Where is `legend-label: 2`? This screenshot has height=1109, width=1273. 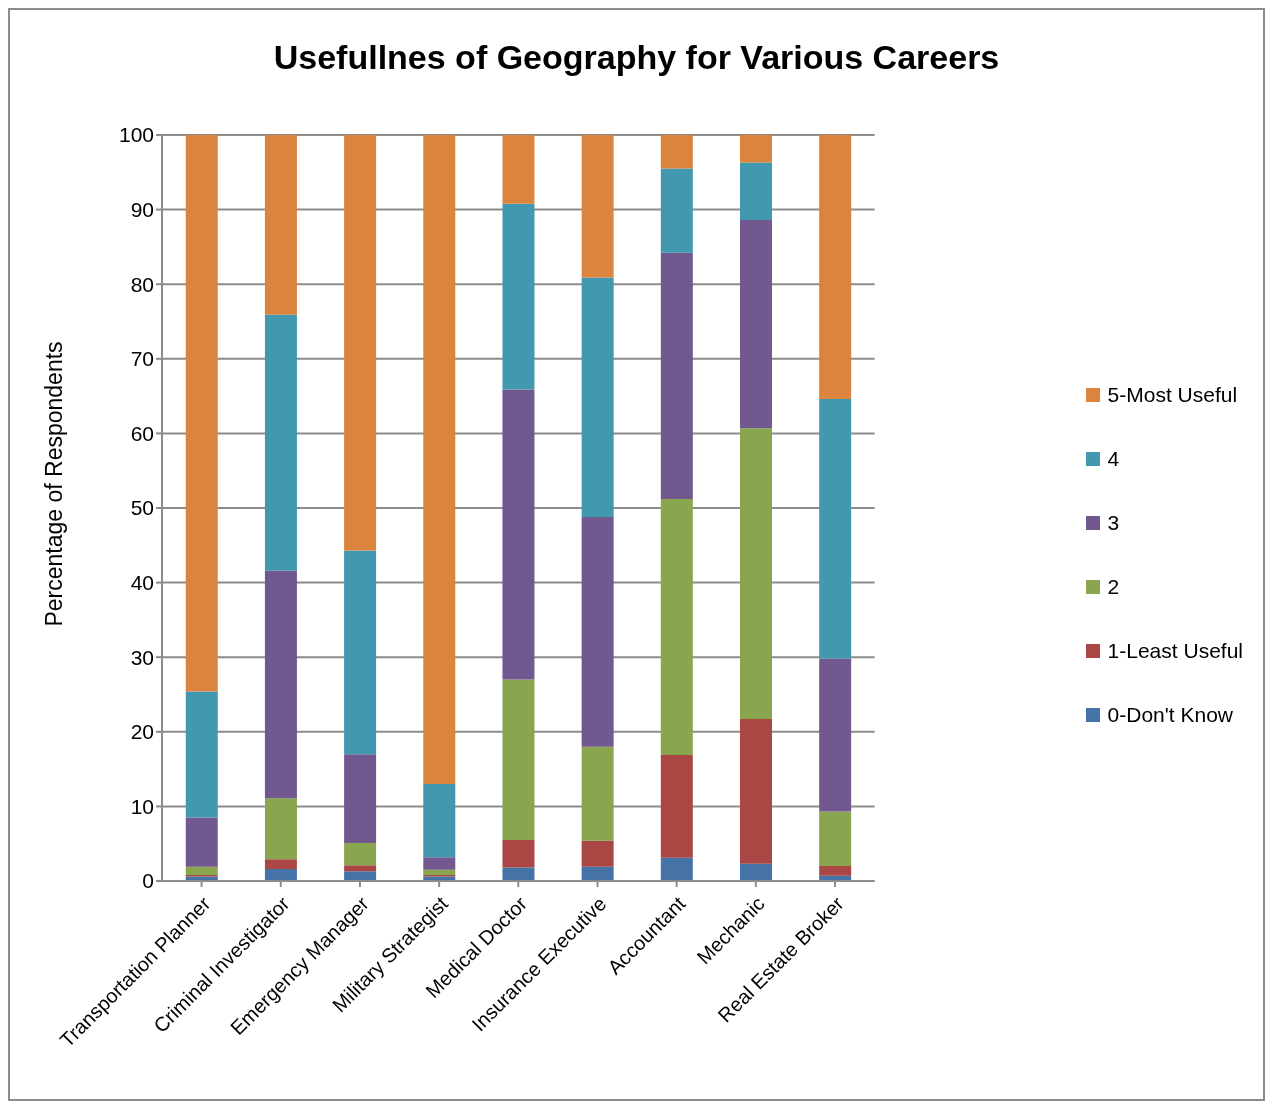
legend-label: 2 is located at coordinates (1113, 586).